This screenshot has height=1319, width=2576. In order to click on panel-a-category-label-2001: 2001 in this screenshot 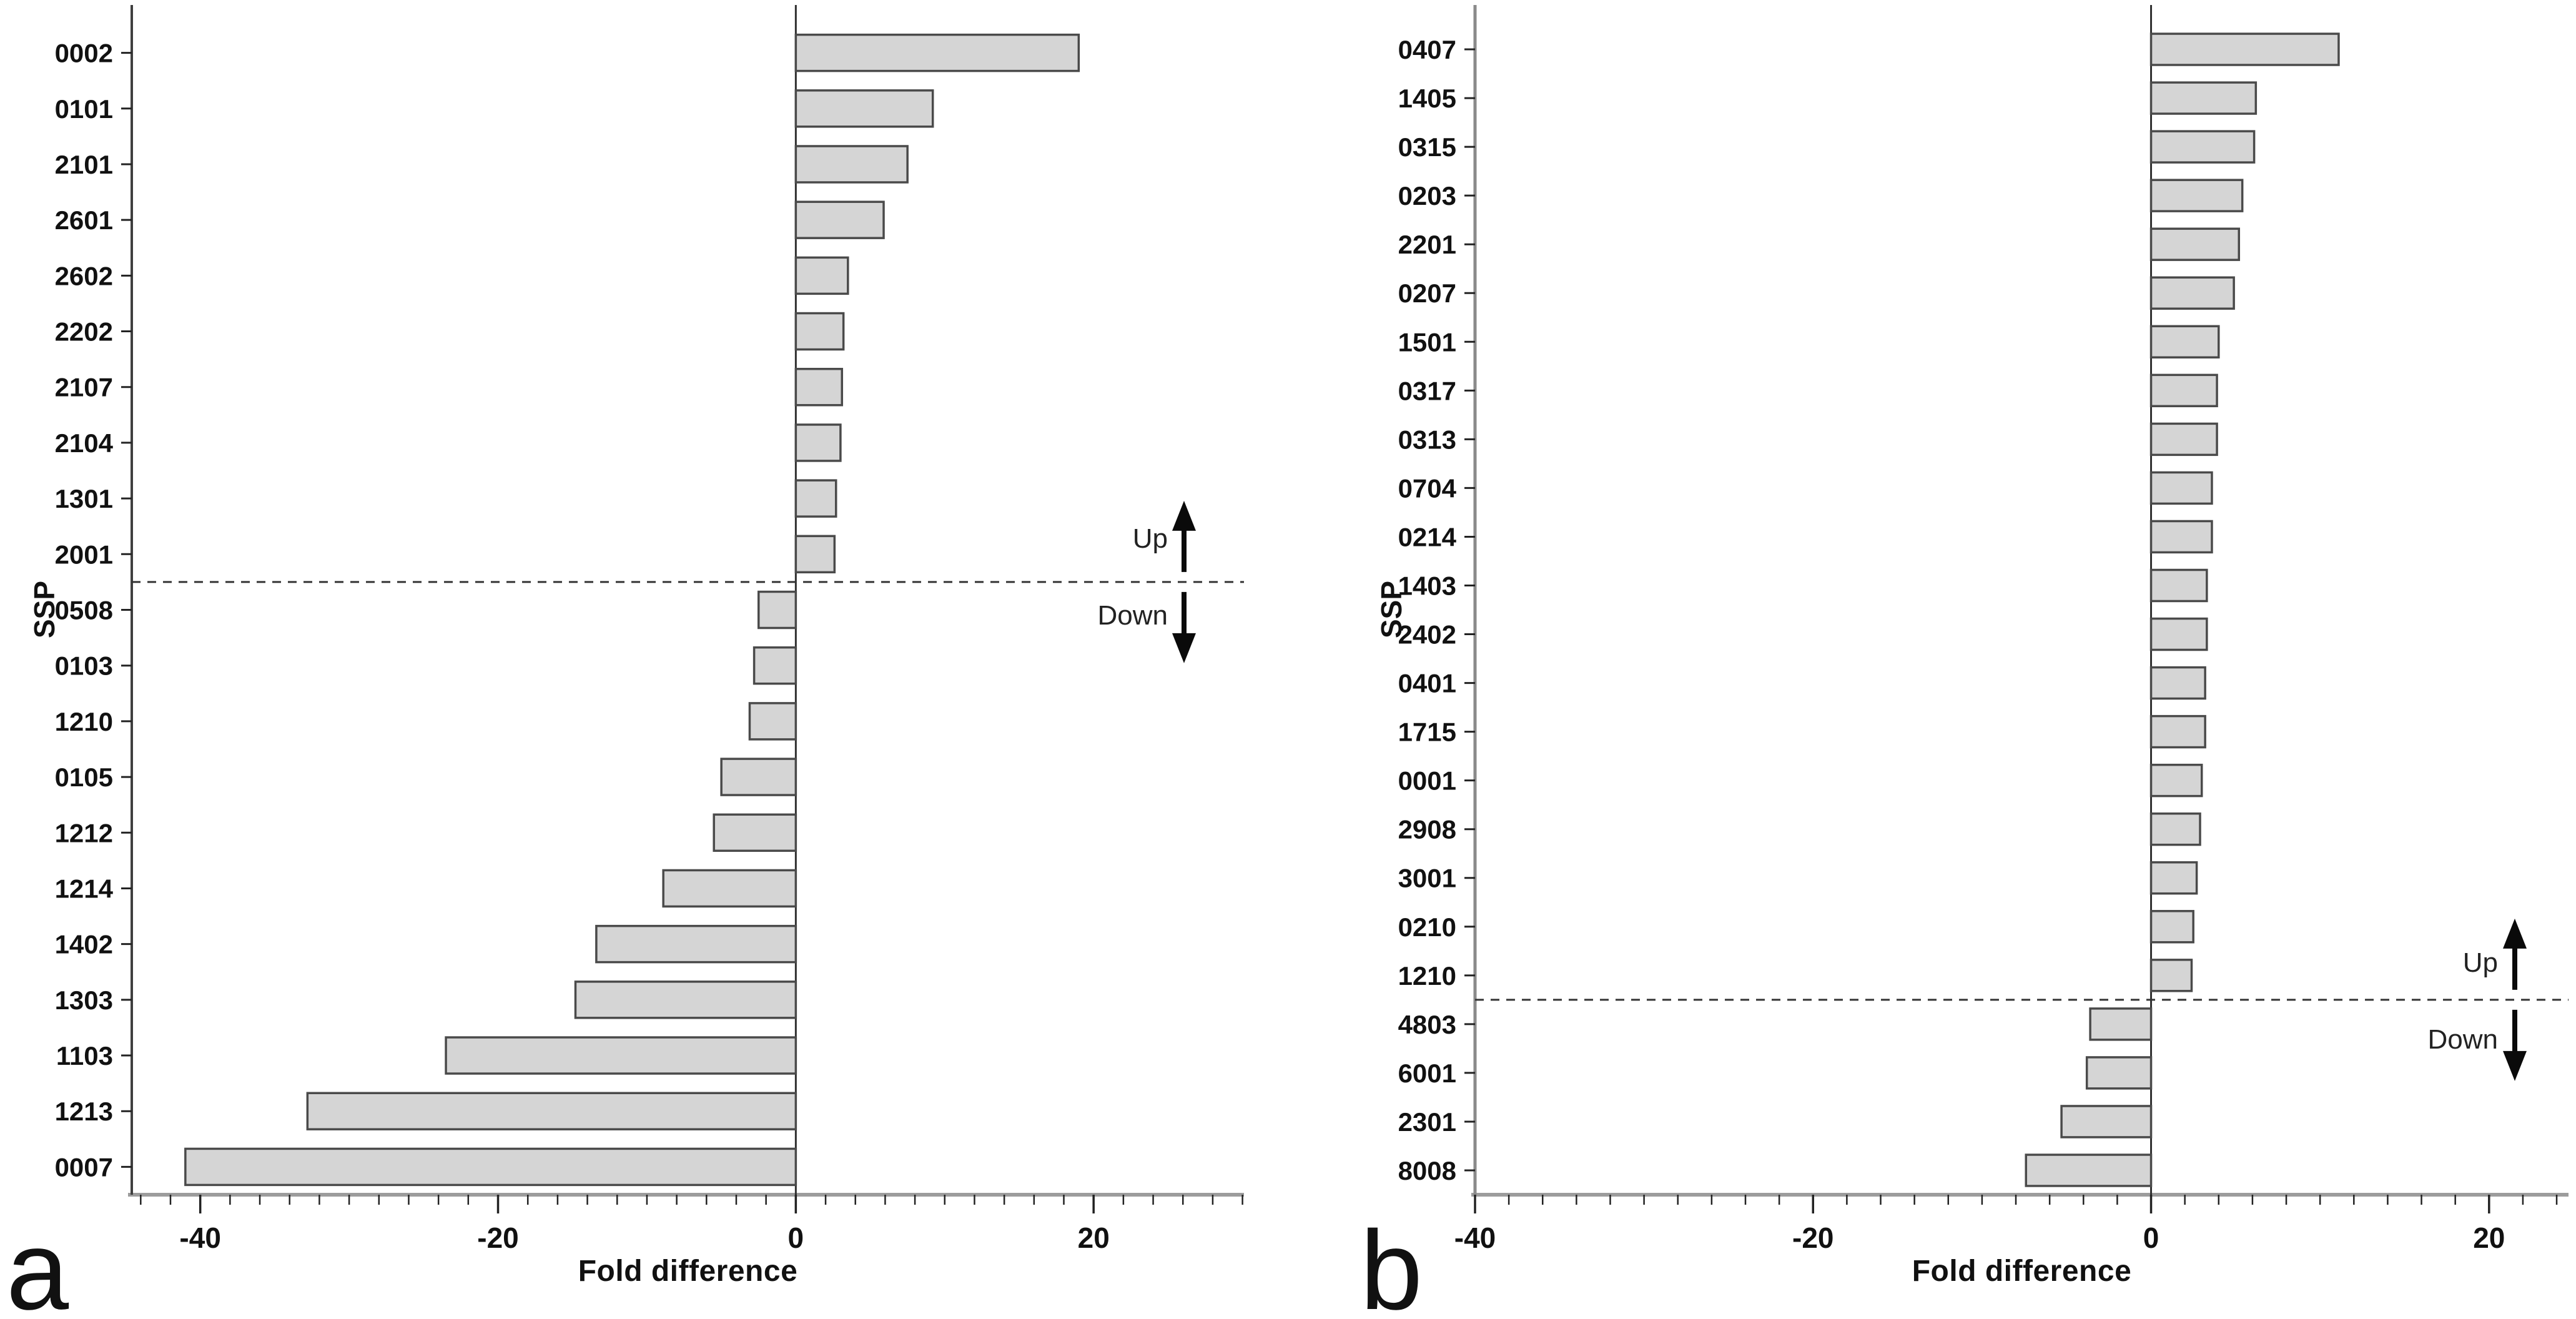, I will do `click(84, 554)`.